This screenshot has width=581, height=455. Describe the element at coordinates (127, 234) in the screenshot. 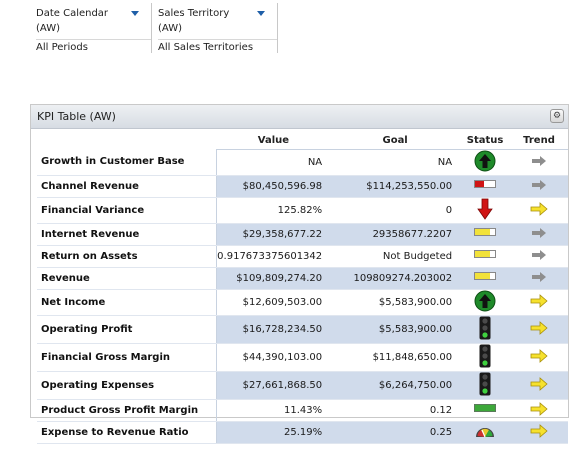

I see `kpi-name: Internet Revenue` at that location.